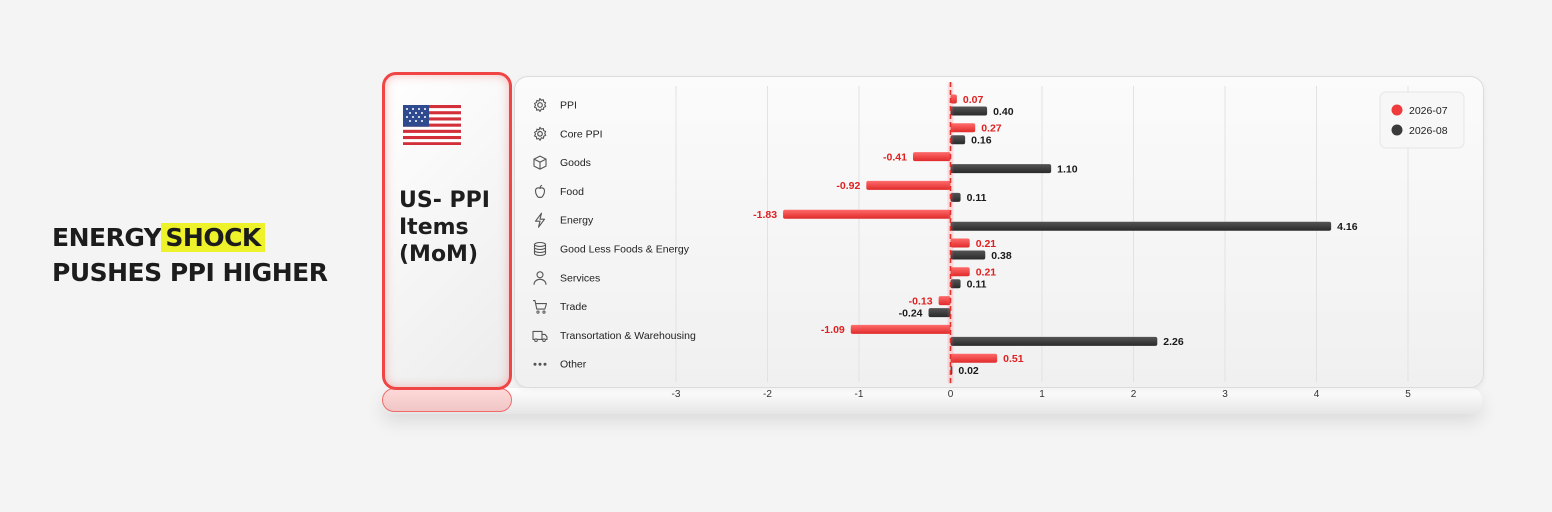 The width and height of the screenshot is (1552, 512). I want to click on category-label-good-less-foods-energy: Good Less Foods & Energy, so click(625, 250).